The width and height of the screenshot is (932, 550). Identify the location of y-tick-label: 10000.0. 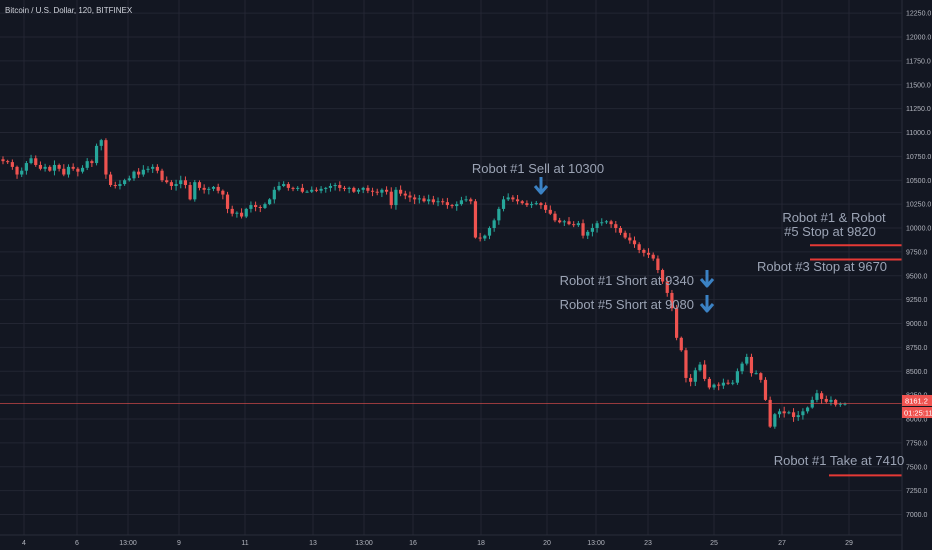
(918, 229).